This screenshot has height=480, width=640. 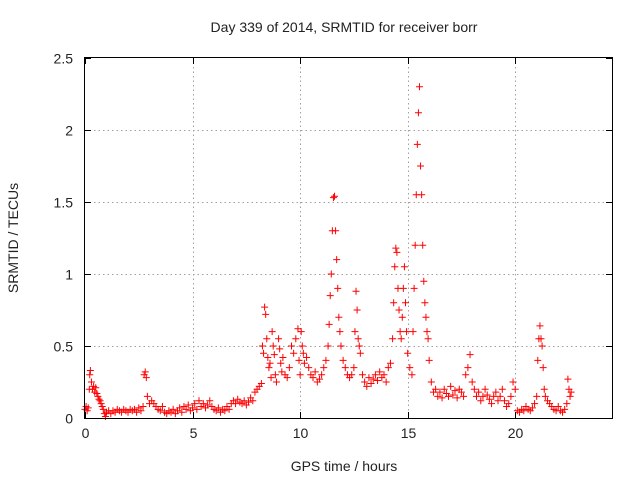 I want to click on y-tick-label: 2, so click(x=69, y=131).